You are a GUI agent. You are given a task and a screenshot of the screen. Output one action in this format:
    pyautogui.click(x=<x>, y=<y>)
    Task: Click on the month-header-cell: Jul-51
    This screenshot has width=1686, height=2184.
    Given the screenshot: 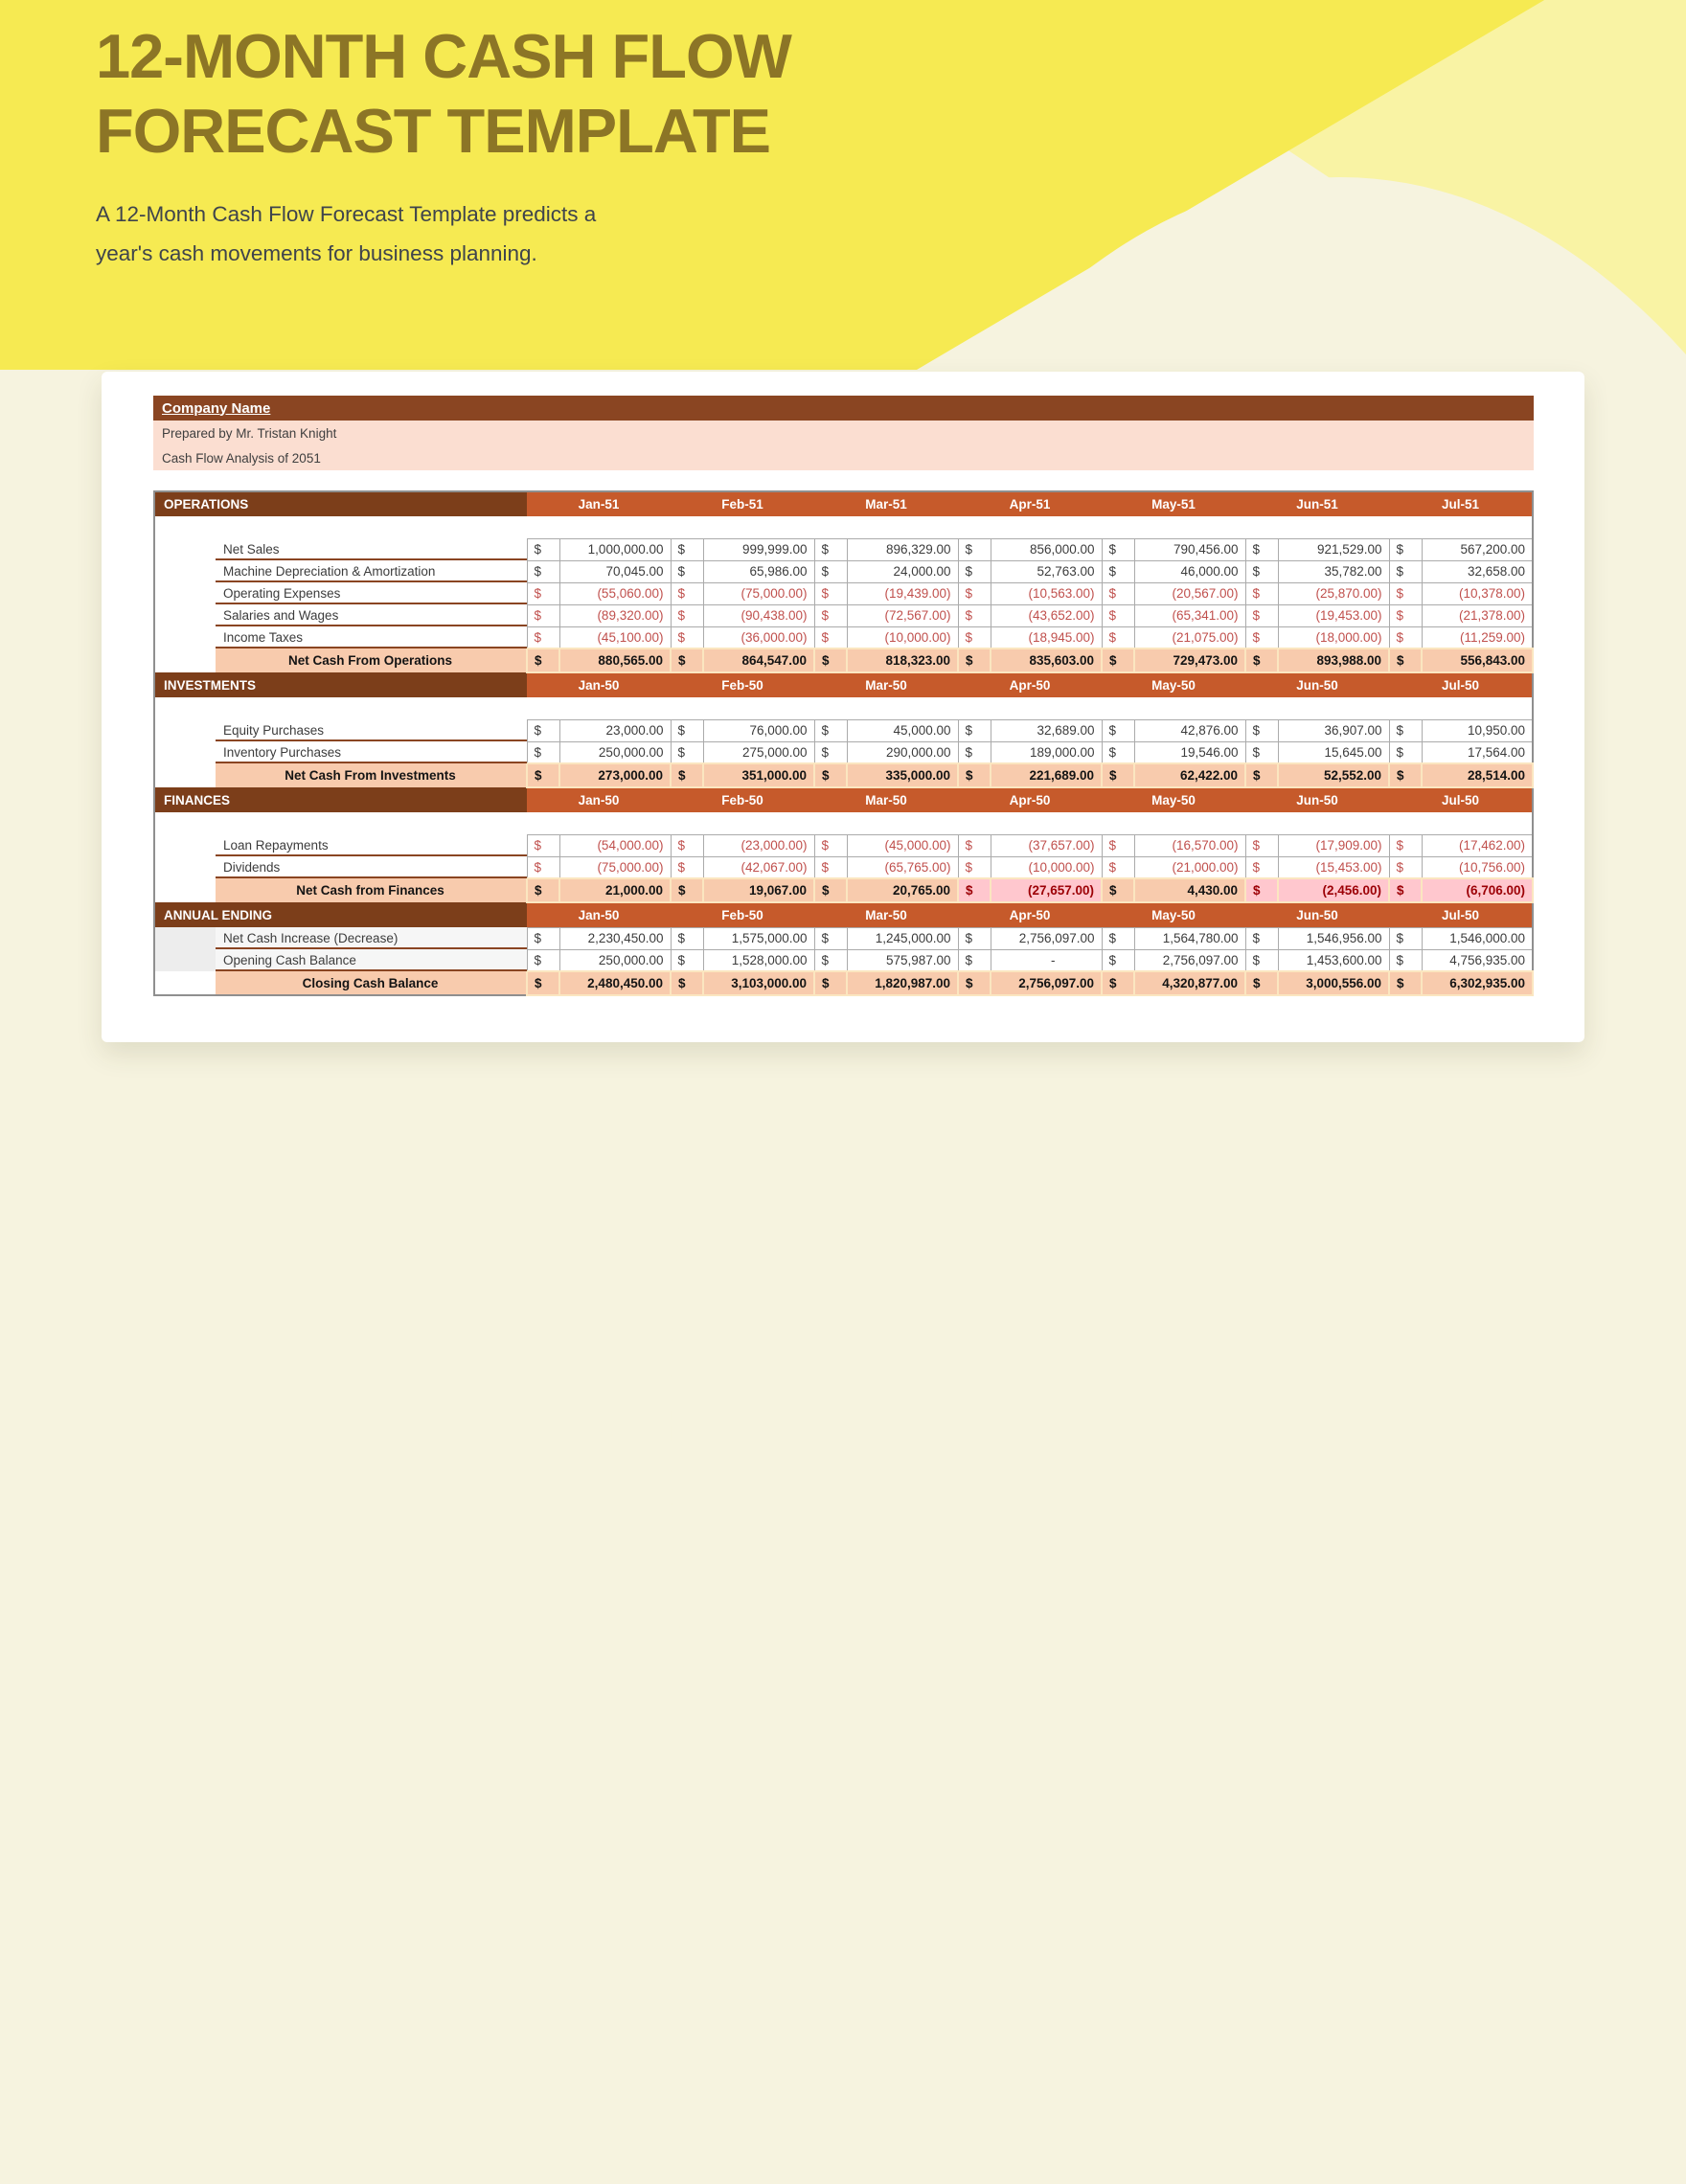 What is the action you would take?
    pyautogui.click(x=1461, y=503)
    